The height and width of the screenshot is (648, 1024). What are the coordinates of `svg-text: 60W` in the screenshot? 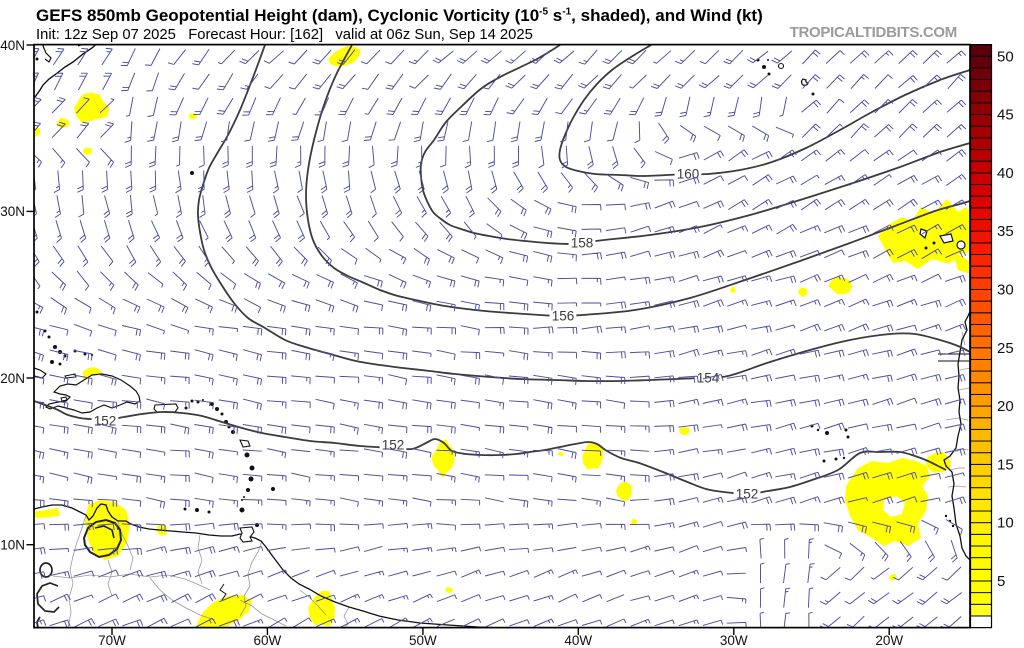 It's located at (268, 640).